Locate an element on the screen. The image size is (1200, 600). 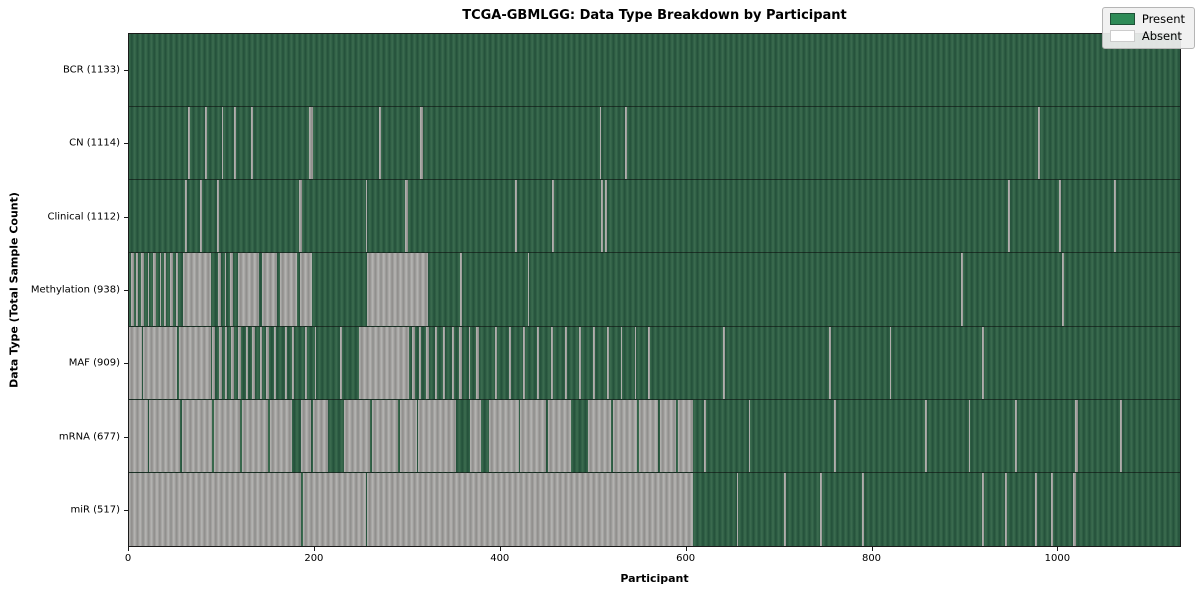
heatmap-row-CN is located at coordinates (654, 144).